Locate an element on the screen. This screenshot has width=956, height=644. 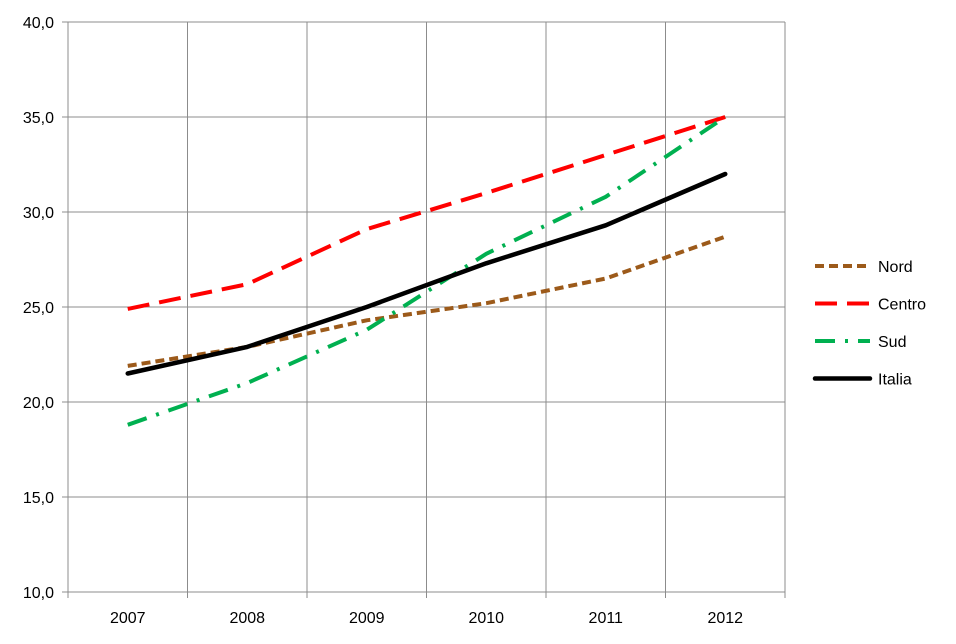
legend-label-nord: Nord is located at coordinates (895, 267).